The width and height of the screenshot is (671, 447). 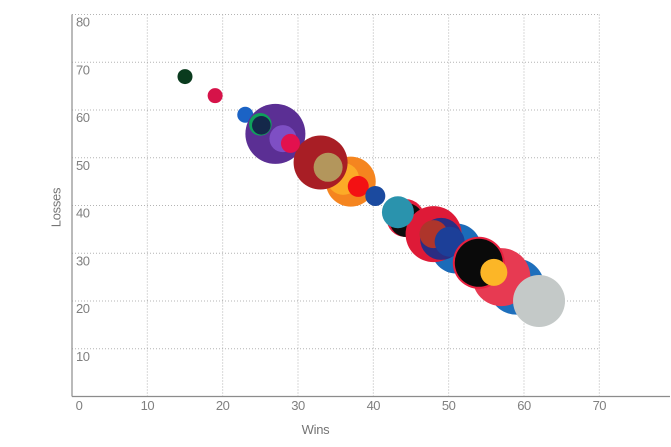 I want to click on x-tick-label-20: 20, so click(x=223, y=405).